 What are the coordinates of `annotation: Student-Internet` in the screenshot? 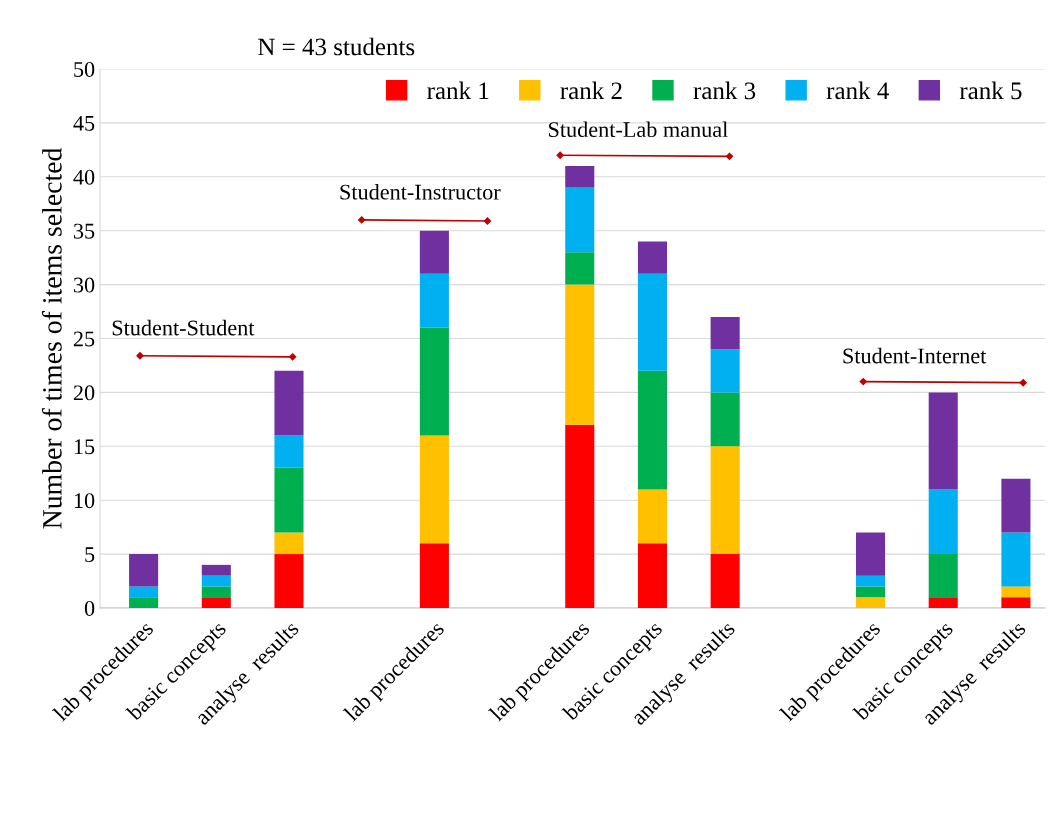 It's located at (915, 355).